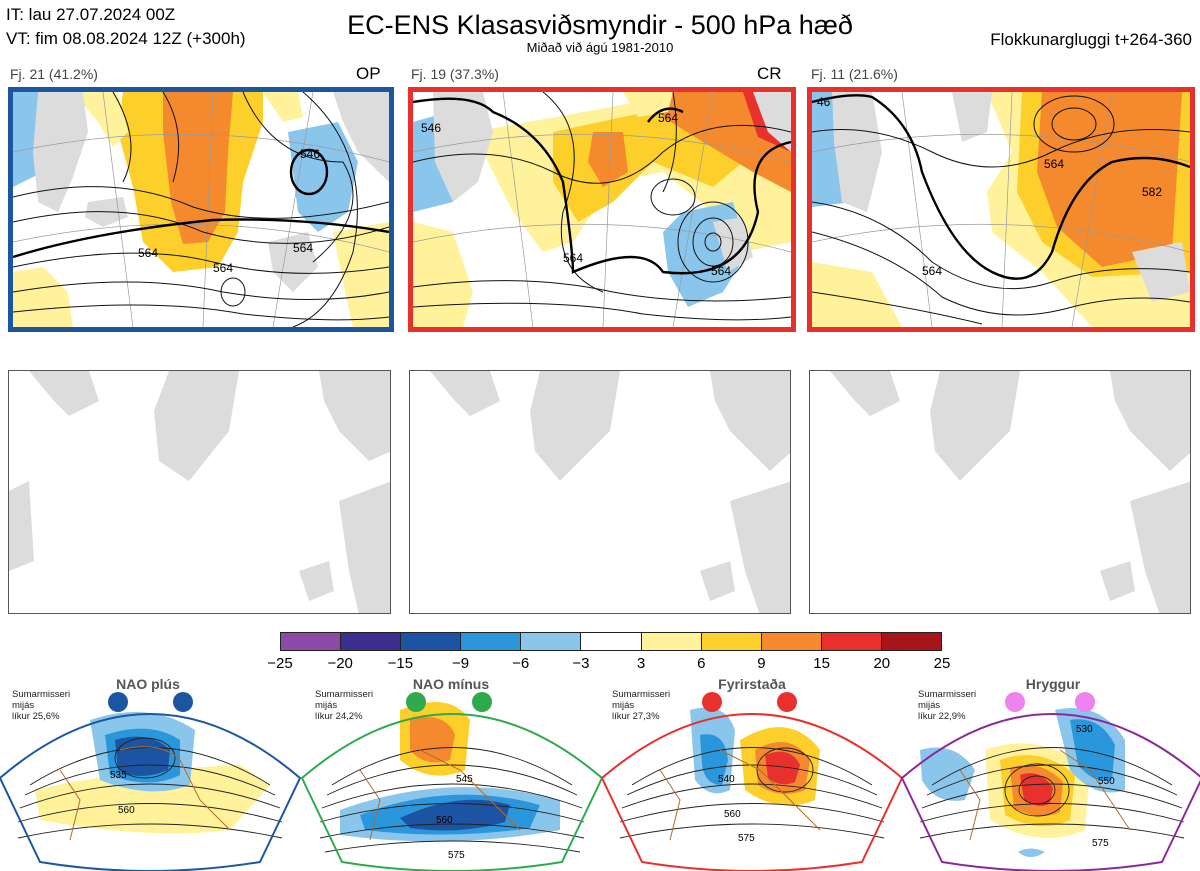  I want to click on colorbar-tick-label: 6, so click(701, 663).